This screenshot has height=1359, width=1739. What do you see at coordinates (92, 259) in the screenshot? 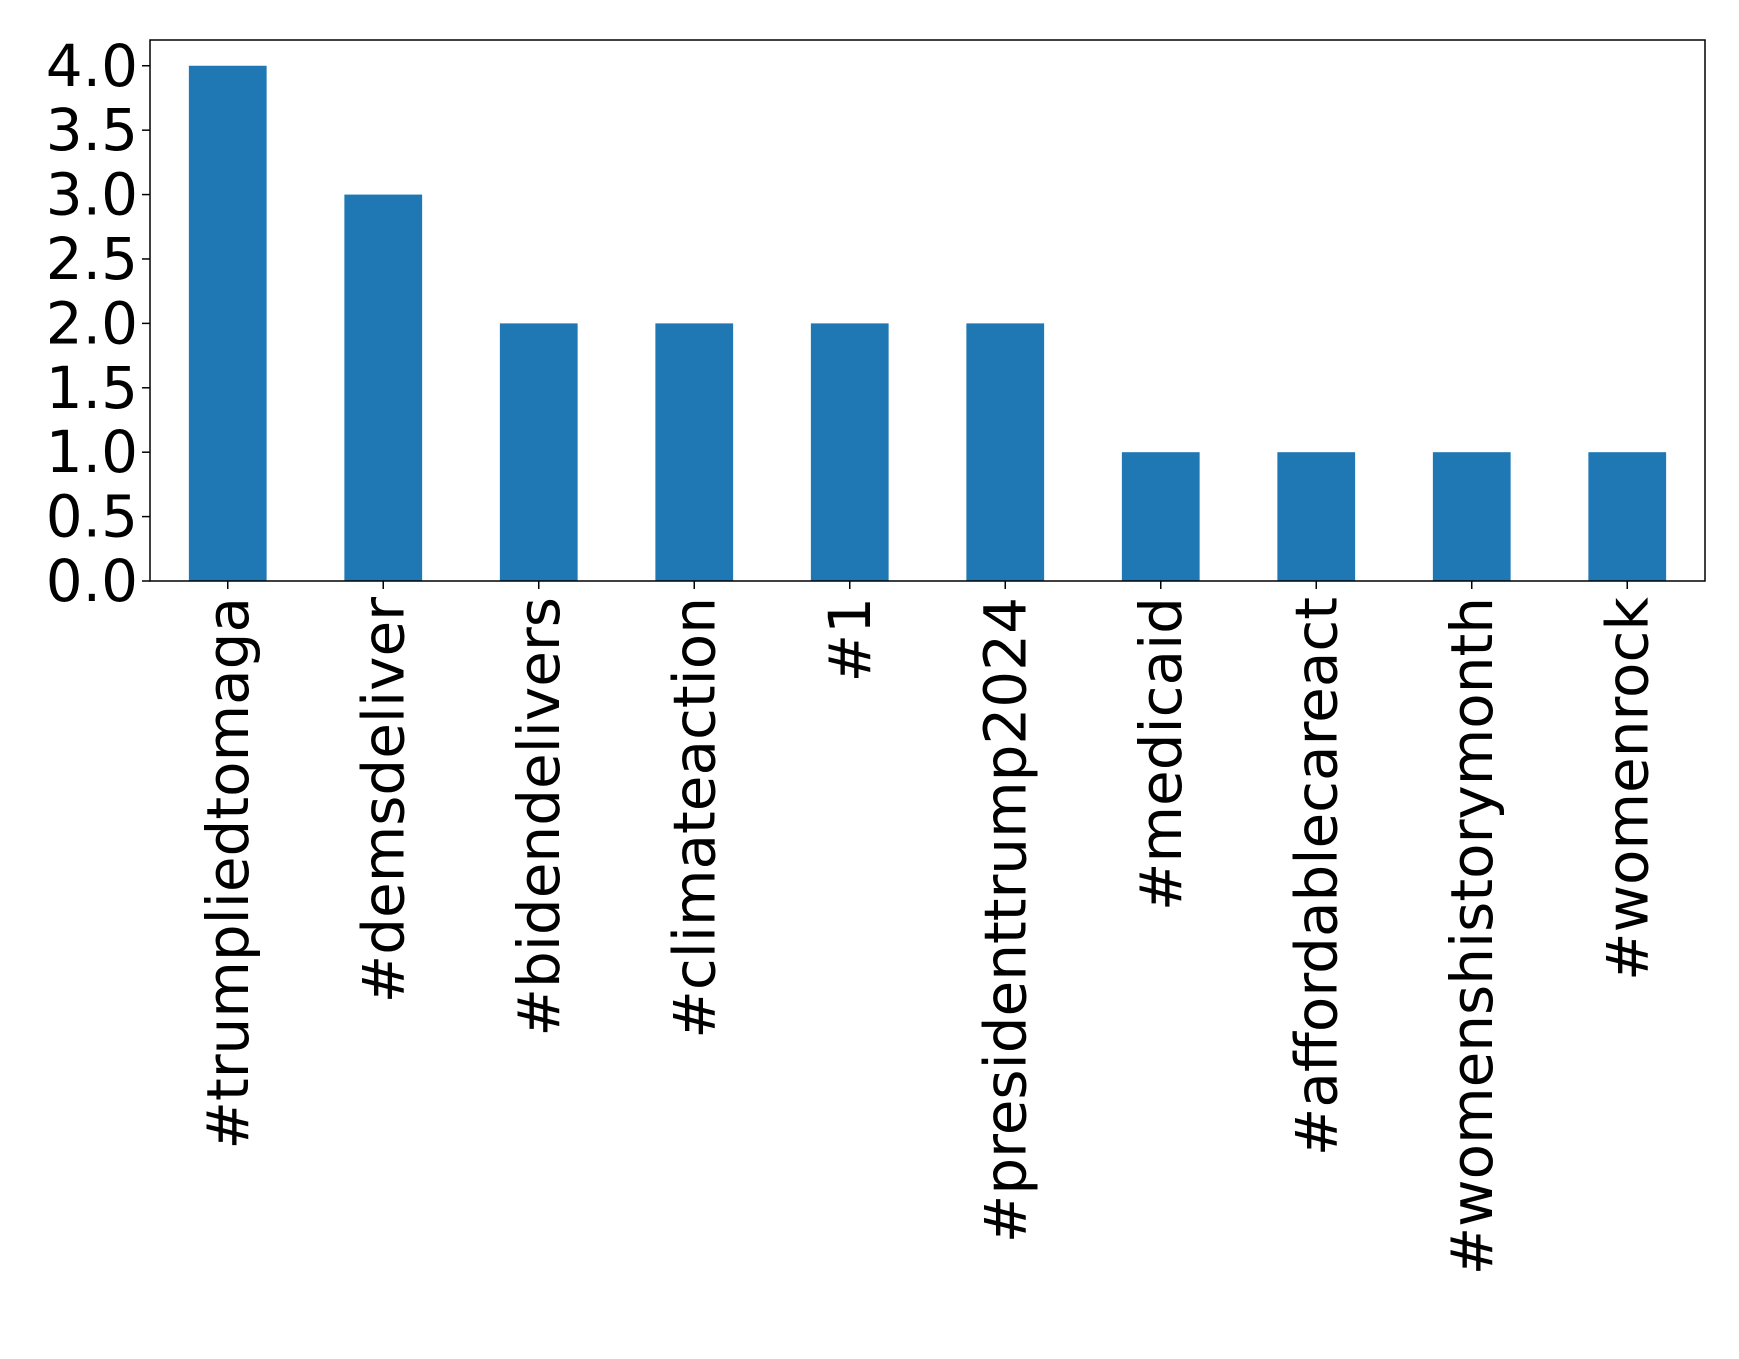
I see `y-tick-label-5: 2.5` at bounding box center [92, 259].